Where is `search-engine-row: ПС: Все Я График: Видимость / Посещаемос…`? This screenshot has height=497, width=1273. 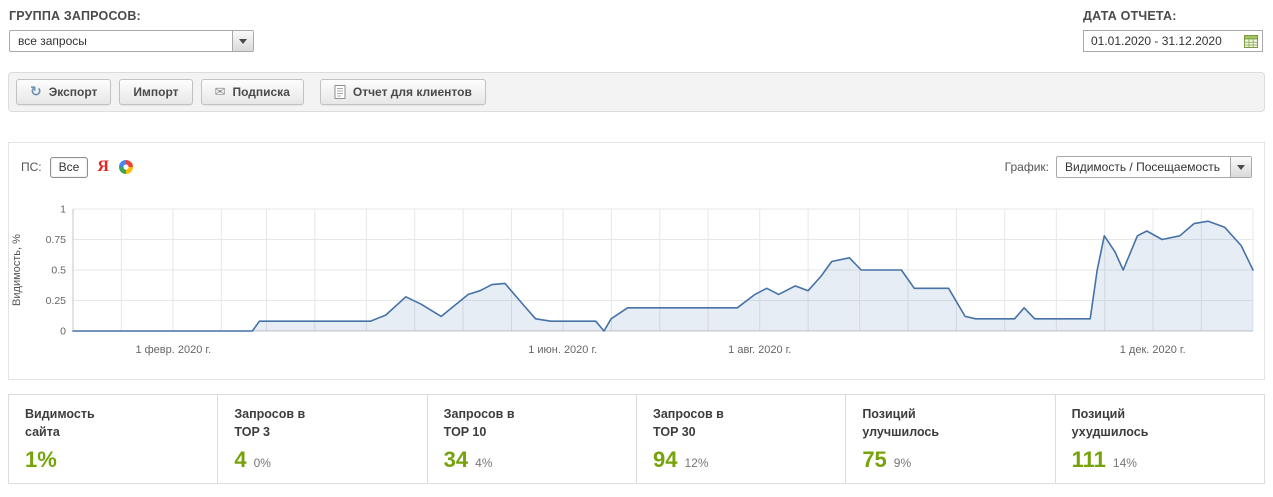
search-engine-row: ПС: Все Я График: Видимость / Посещаемос… is located at coordinates (636, 167).